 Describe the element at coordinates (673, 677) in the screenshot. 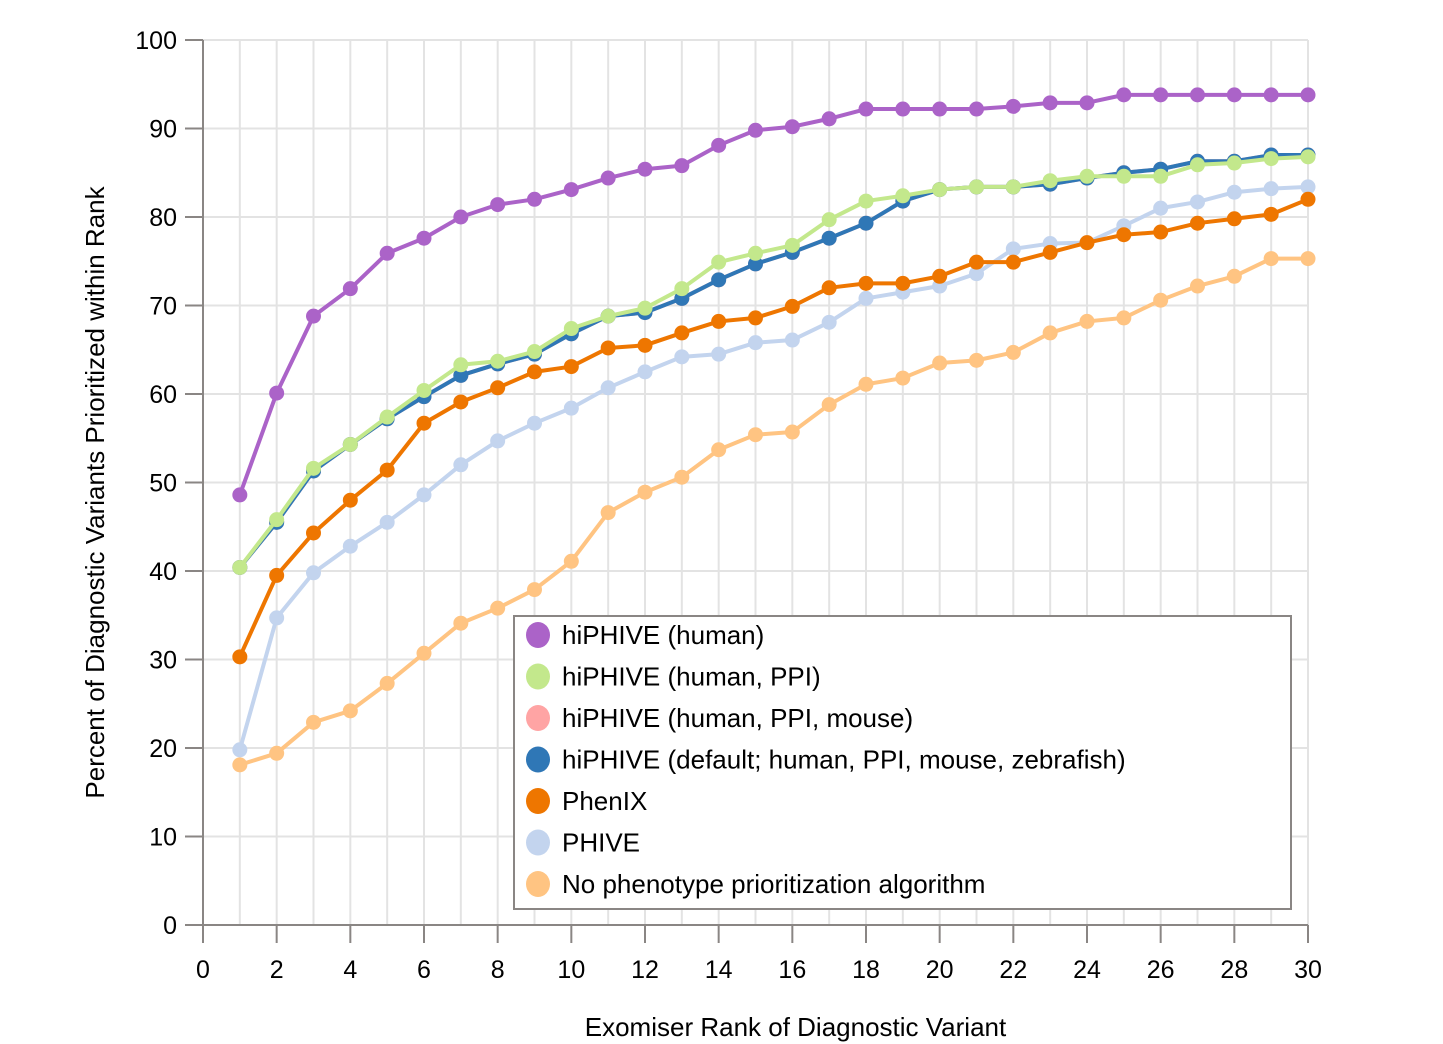

I see `legend-item: hiPHIVE (human, PPI)` at that location.